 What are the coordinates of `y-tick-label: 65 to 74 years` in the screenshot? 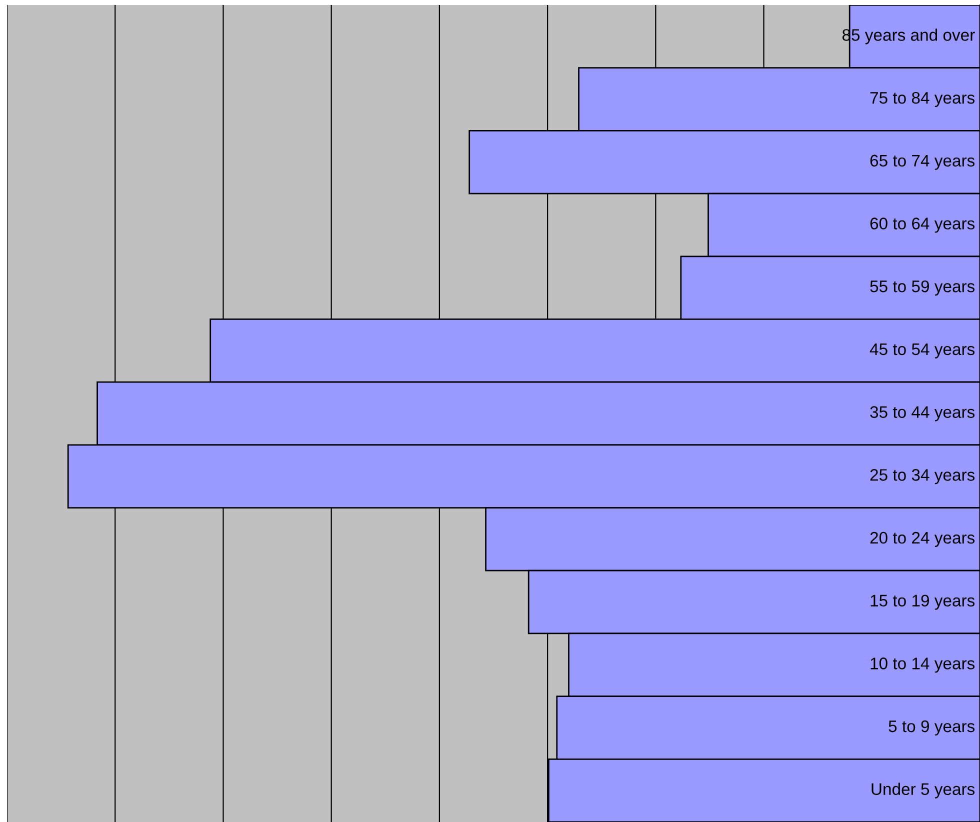 It's located at (922, 162).